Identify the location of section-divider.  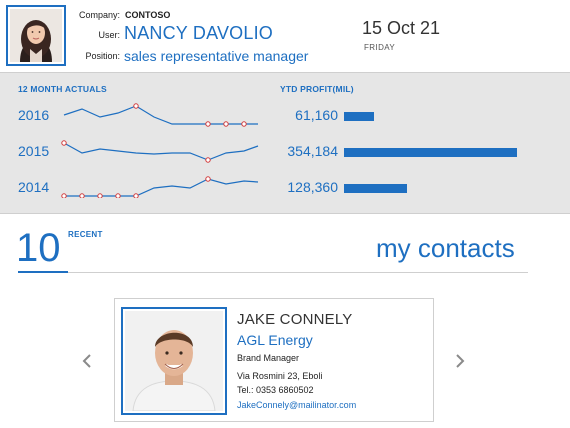
(298, 272).